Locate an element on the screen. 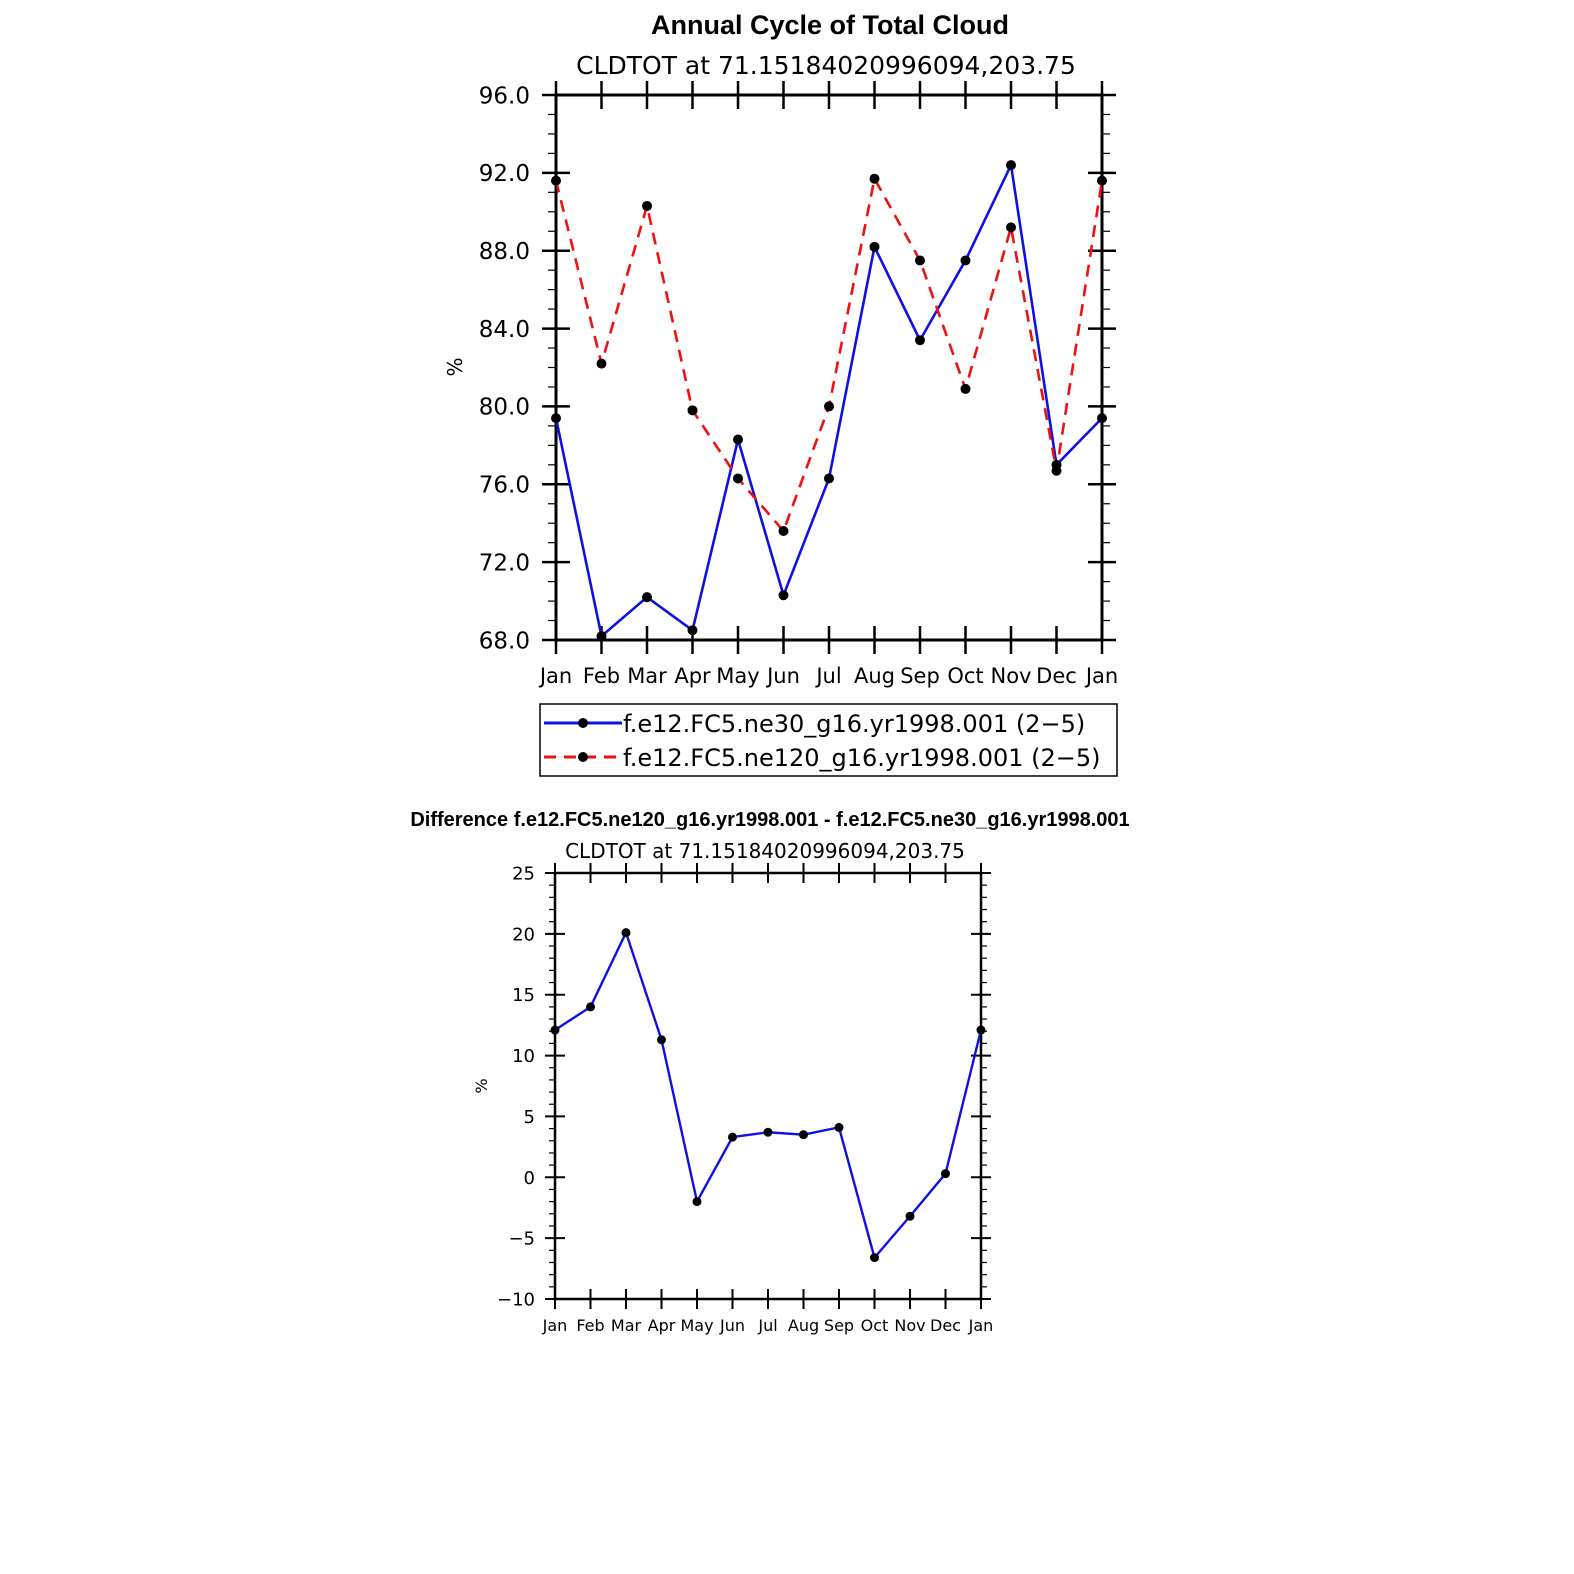 Image resolution: width=1574 pixels, height=1574 pixels. bottom-frame is located at coordinates (768, 1086).